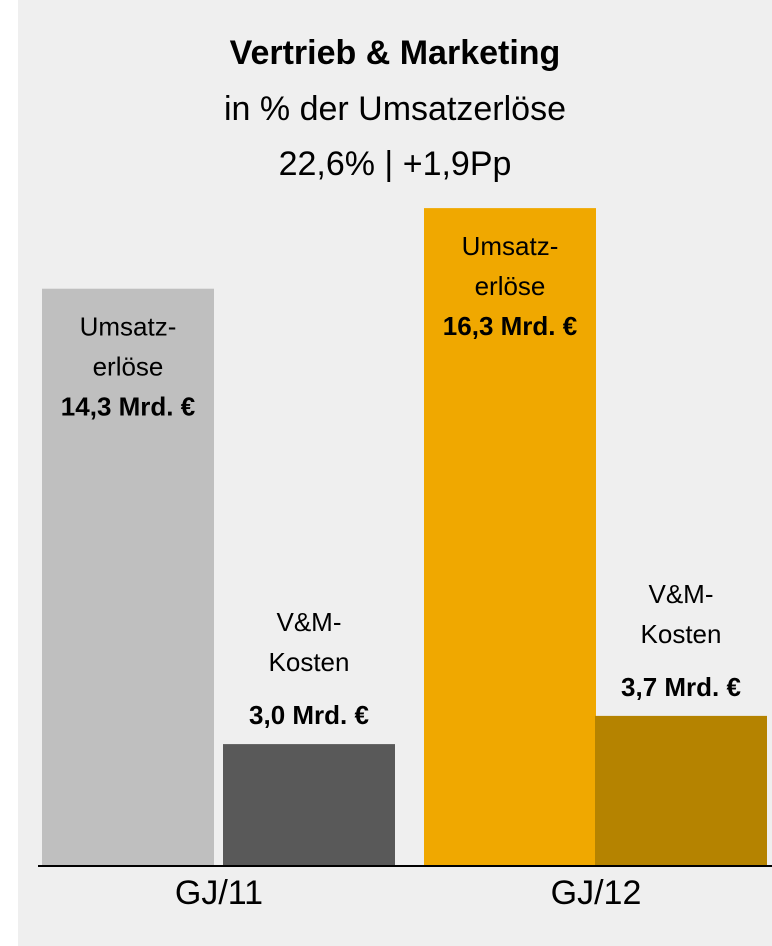 This screenshot has height=946, width=772. I want to click on data-label: 16,3 Mrd. €, so click(510, 326).